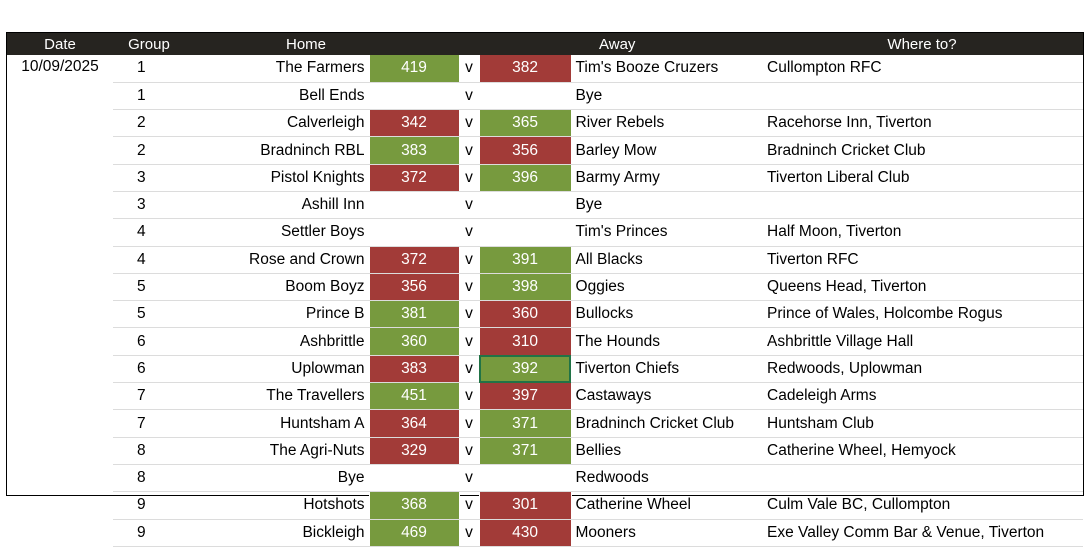 The height and width of the screenshot is (547, 1088). I want to click on venue-cell: Half Moon, Tiverton, so click(922, 232).